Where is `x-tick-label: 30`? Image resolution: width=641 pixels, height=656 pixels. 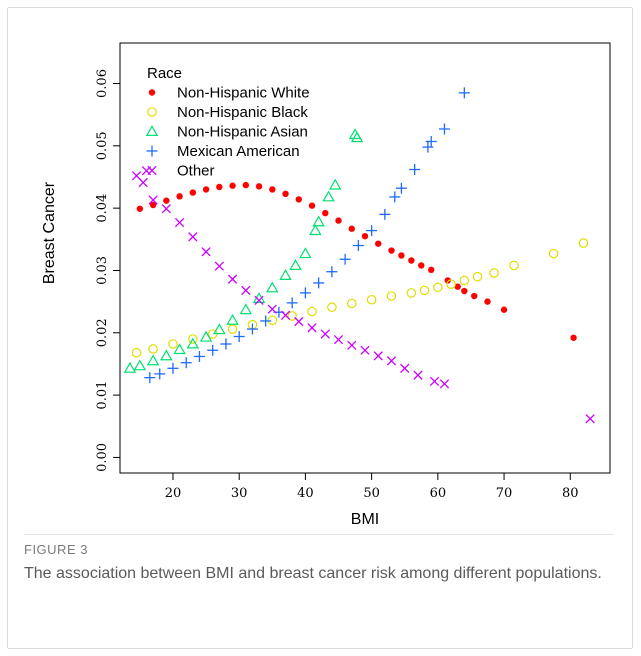
x-tick-label: 30 is located at coordinates (239, 493).